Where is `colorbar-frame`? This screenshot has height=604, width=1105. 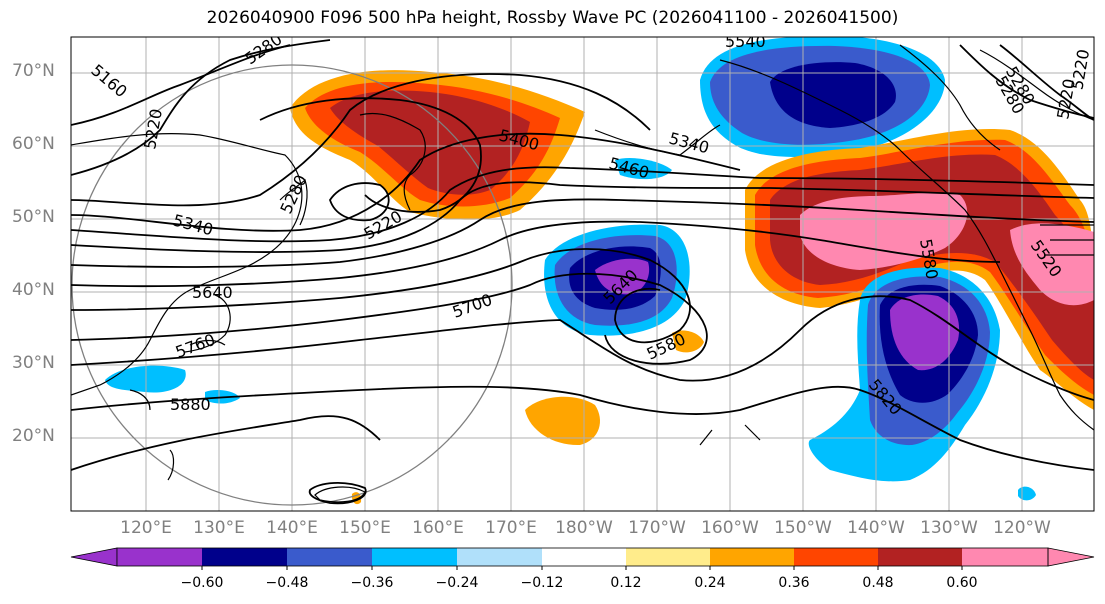
colorbar-frame is located at coordinates (582, 557).